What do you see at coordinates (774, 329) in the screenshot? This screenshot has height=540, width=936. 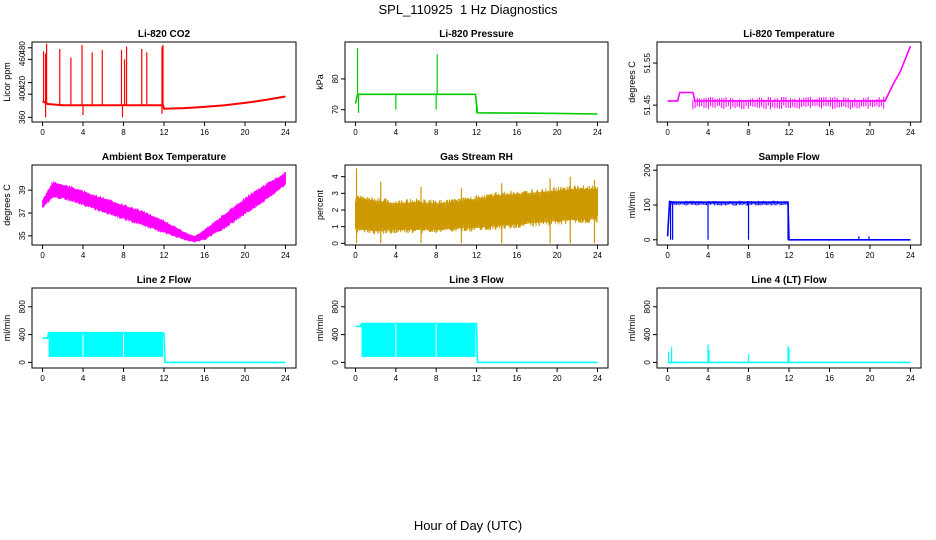 I see `panel-line-4-lt-flow: Line 4 (LT) Flow ml/min 0 4 8 12 16 20 24 0 400 800` at bounding box center [774, 329].